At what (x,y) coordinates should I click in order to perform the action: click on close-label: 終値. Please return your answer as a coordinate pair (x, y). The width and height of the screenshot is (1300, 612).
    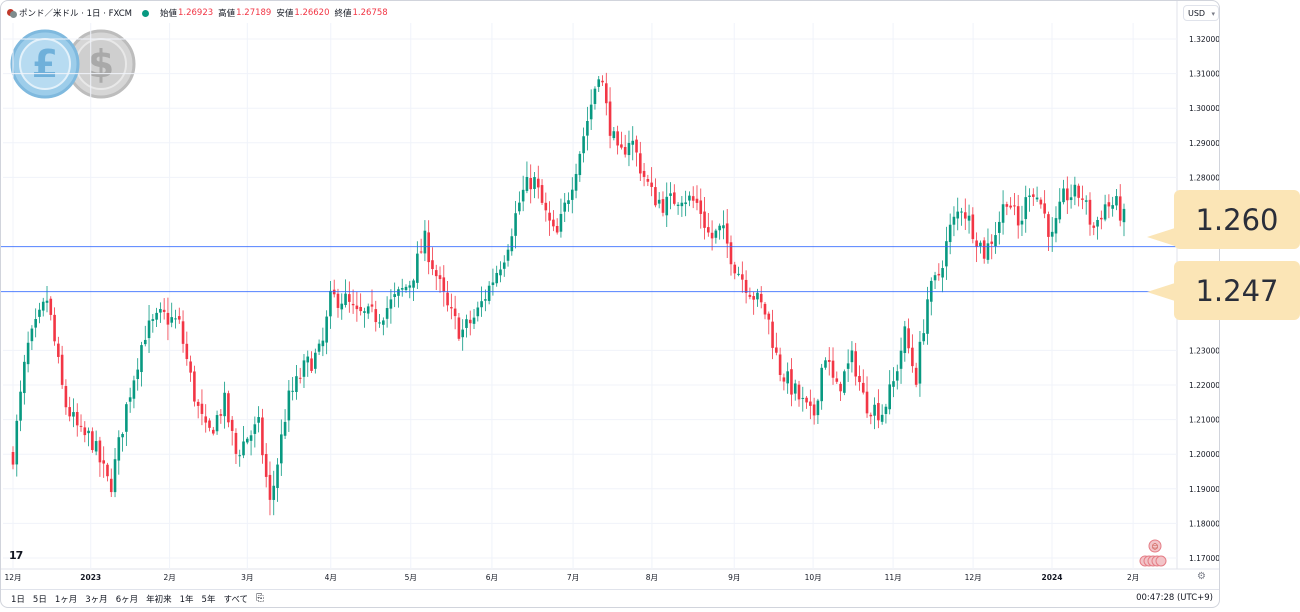
    Looking at the image, I should click on (343, 14).